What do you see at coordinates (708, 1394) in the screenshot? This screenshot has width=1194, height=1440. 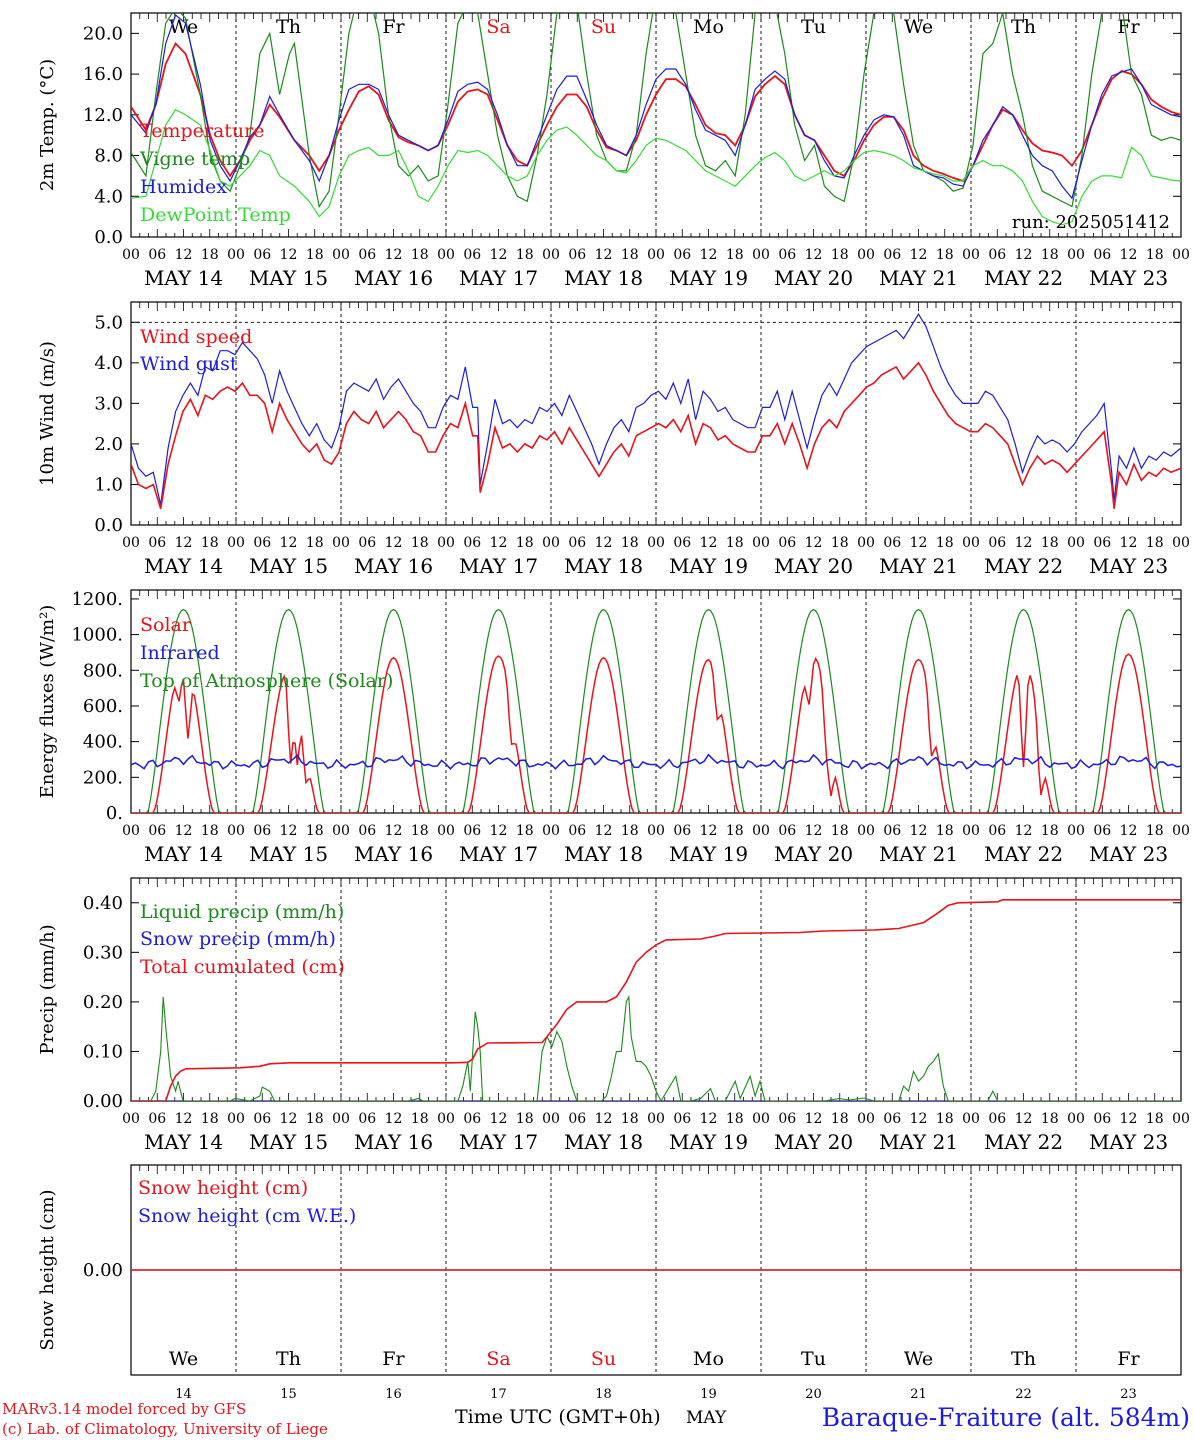 I see `day-number: 19` at bounding box center [708, 1394].